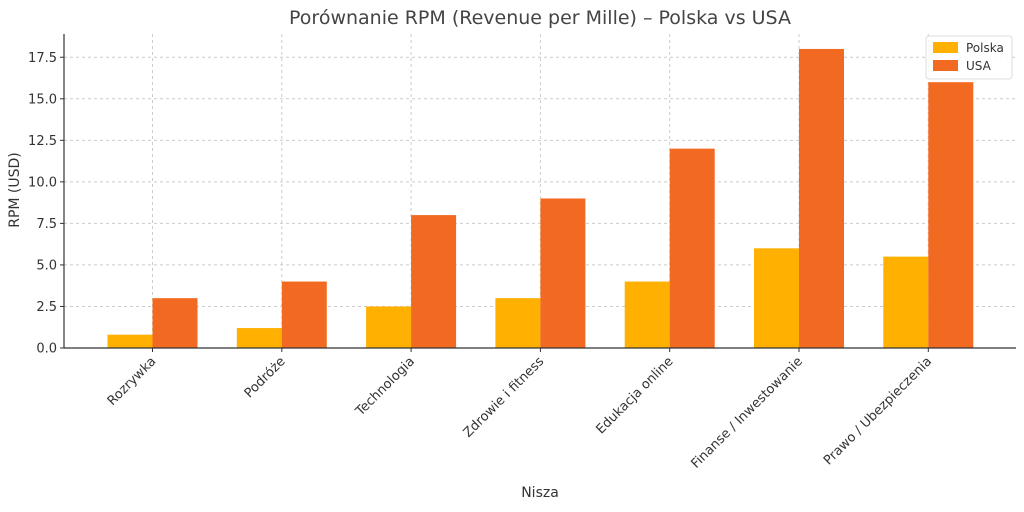  I want to click on legend-swatch-polska, so click(945, 47).